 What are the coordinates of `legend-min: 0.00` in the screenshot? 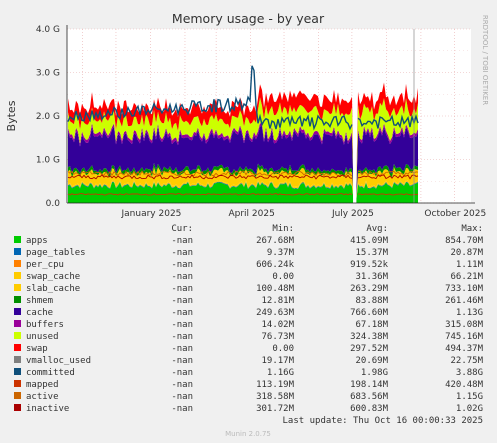 It's located at (283, 277).